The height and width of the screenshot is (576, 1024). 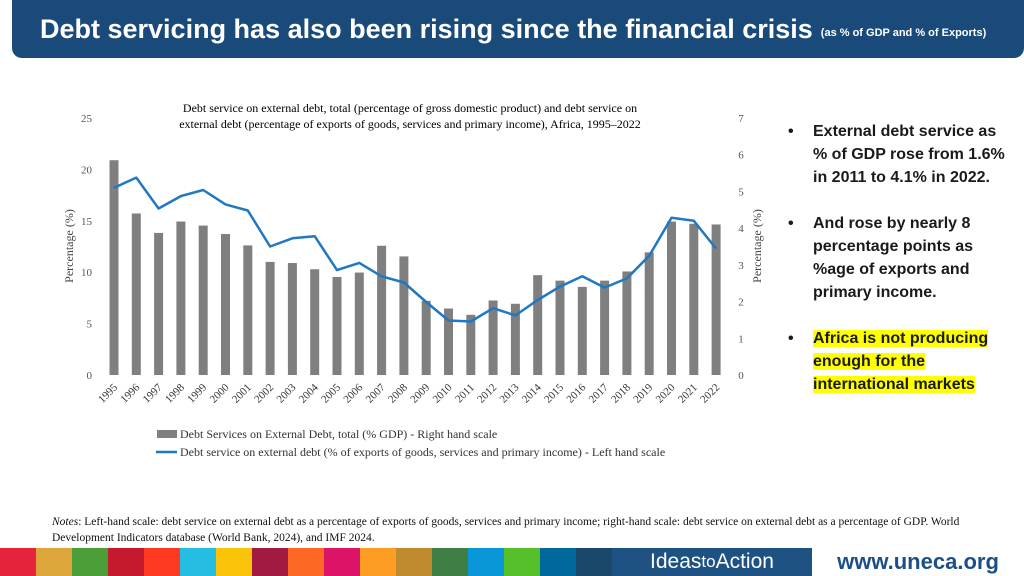 What do you see at coordinates (493, 337) in the screenshot?
I see `bar-2012` at bounding box center [493, 337].